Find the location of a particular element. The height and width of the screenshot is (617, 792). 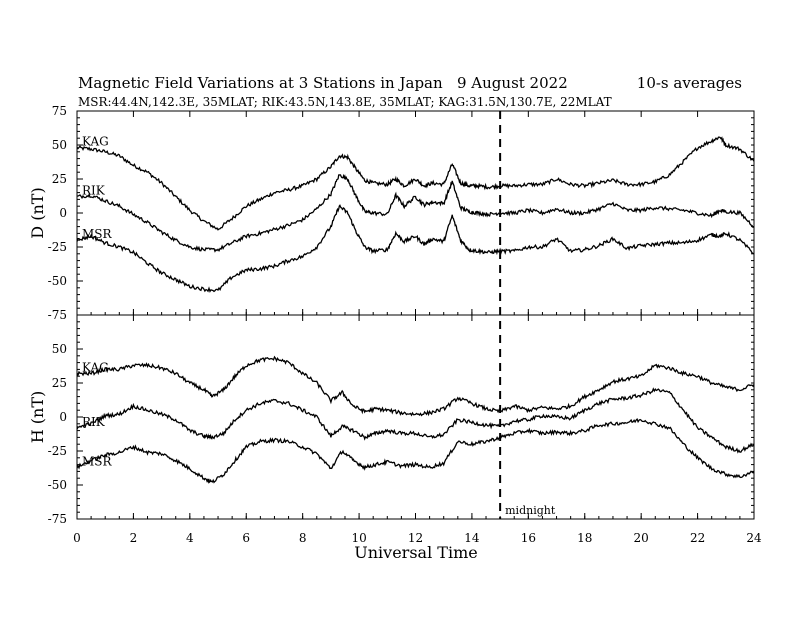

x-tick-label: 16 is located at coordinates (528, 538).